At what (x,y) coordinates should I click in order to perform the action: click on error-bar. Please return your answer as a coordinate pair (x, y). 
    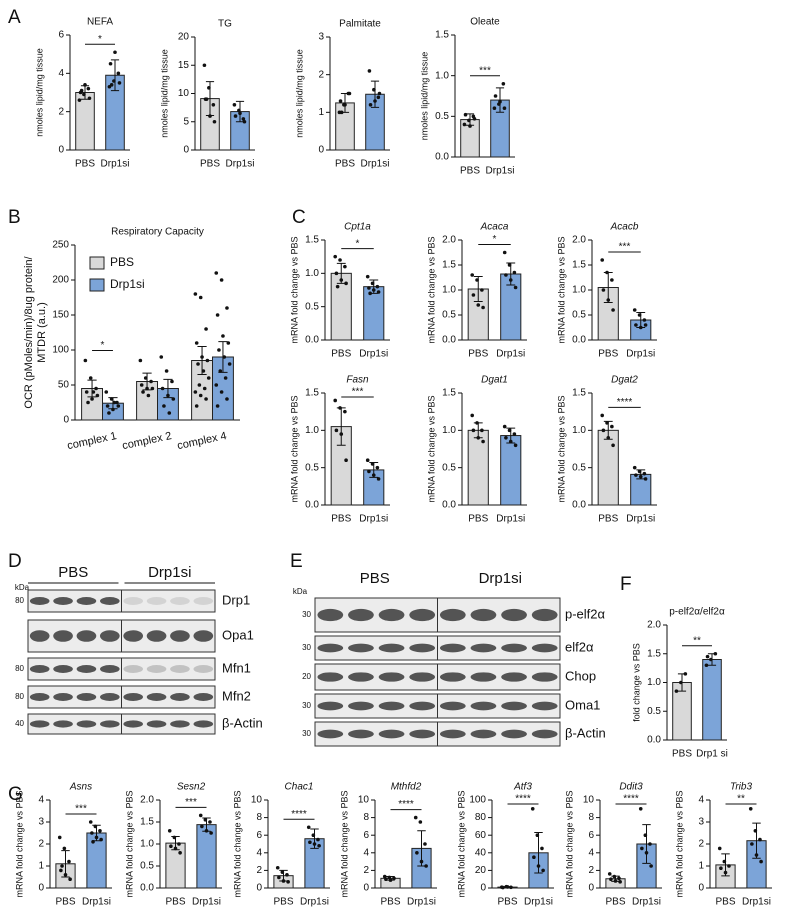
    Looking at the image, I should click on (375, 94).